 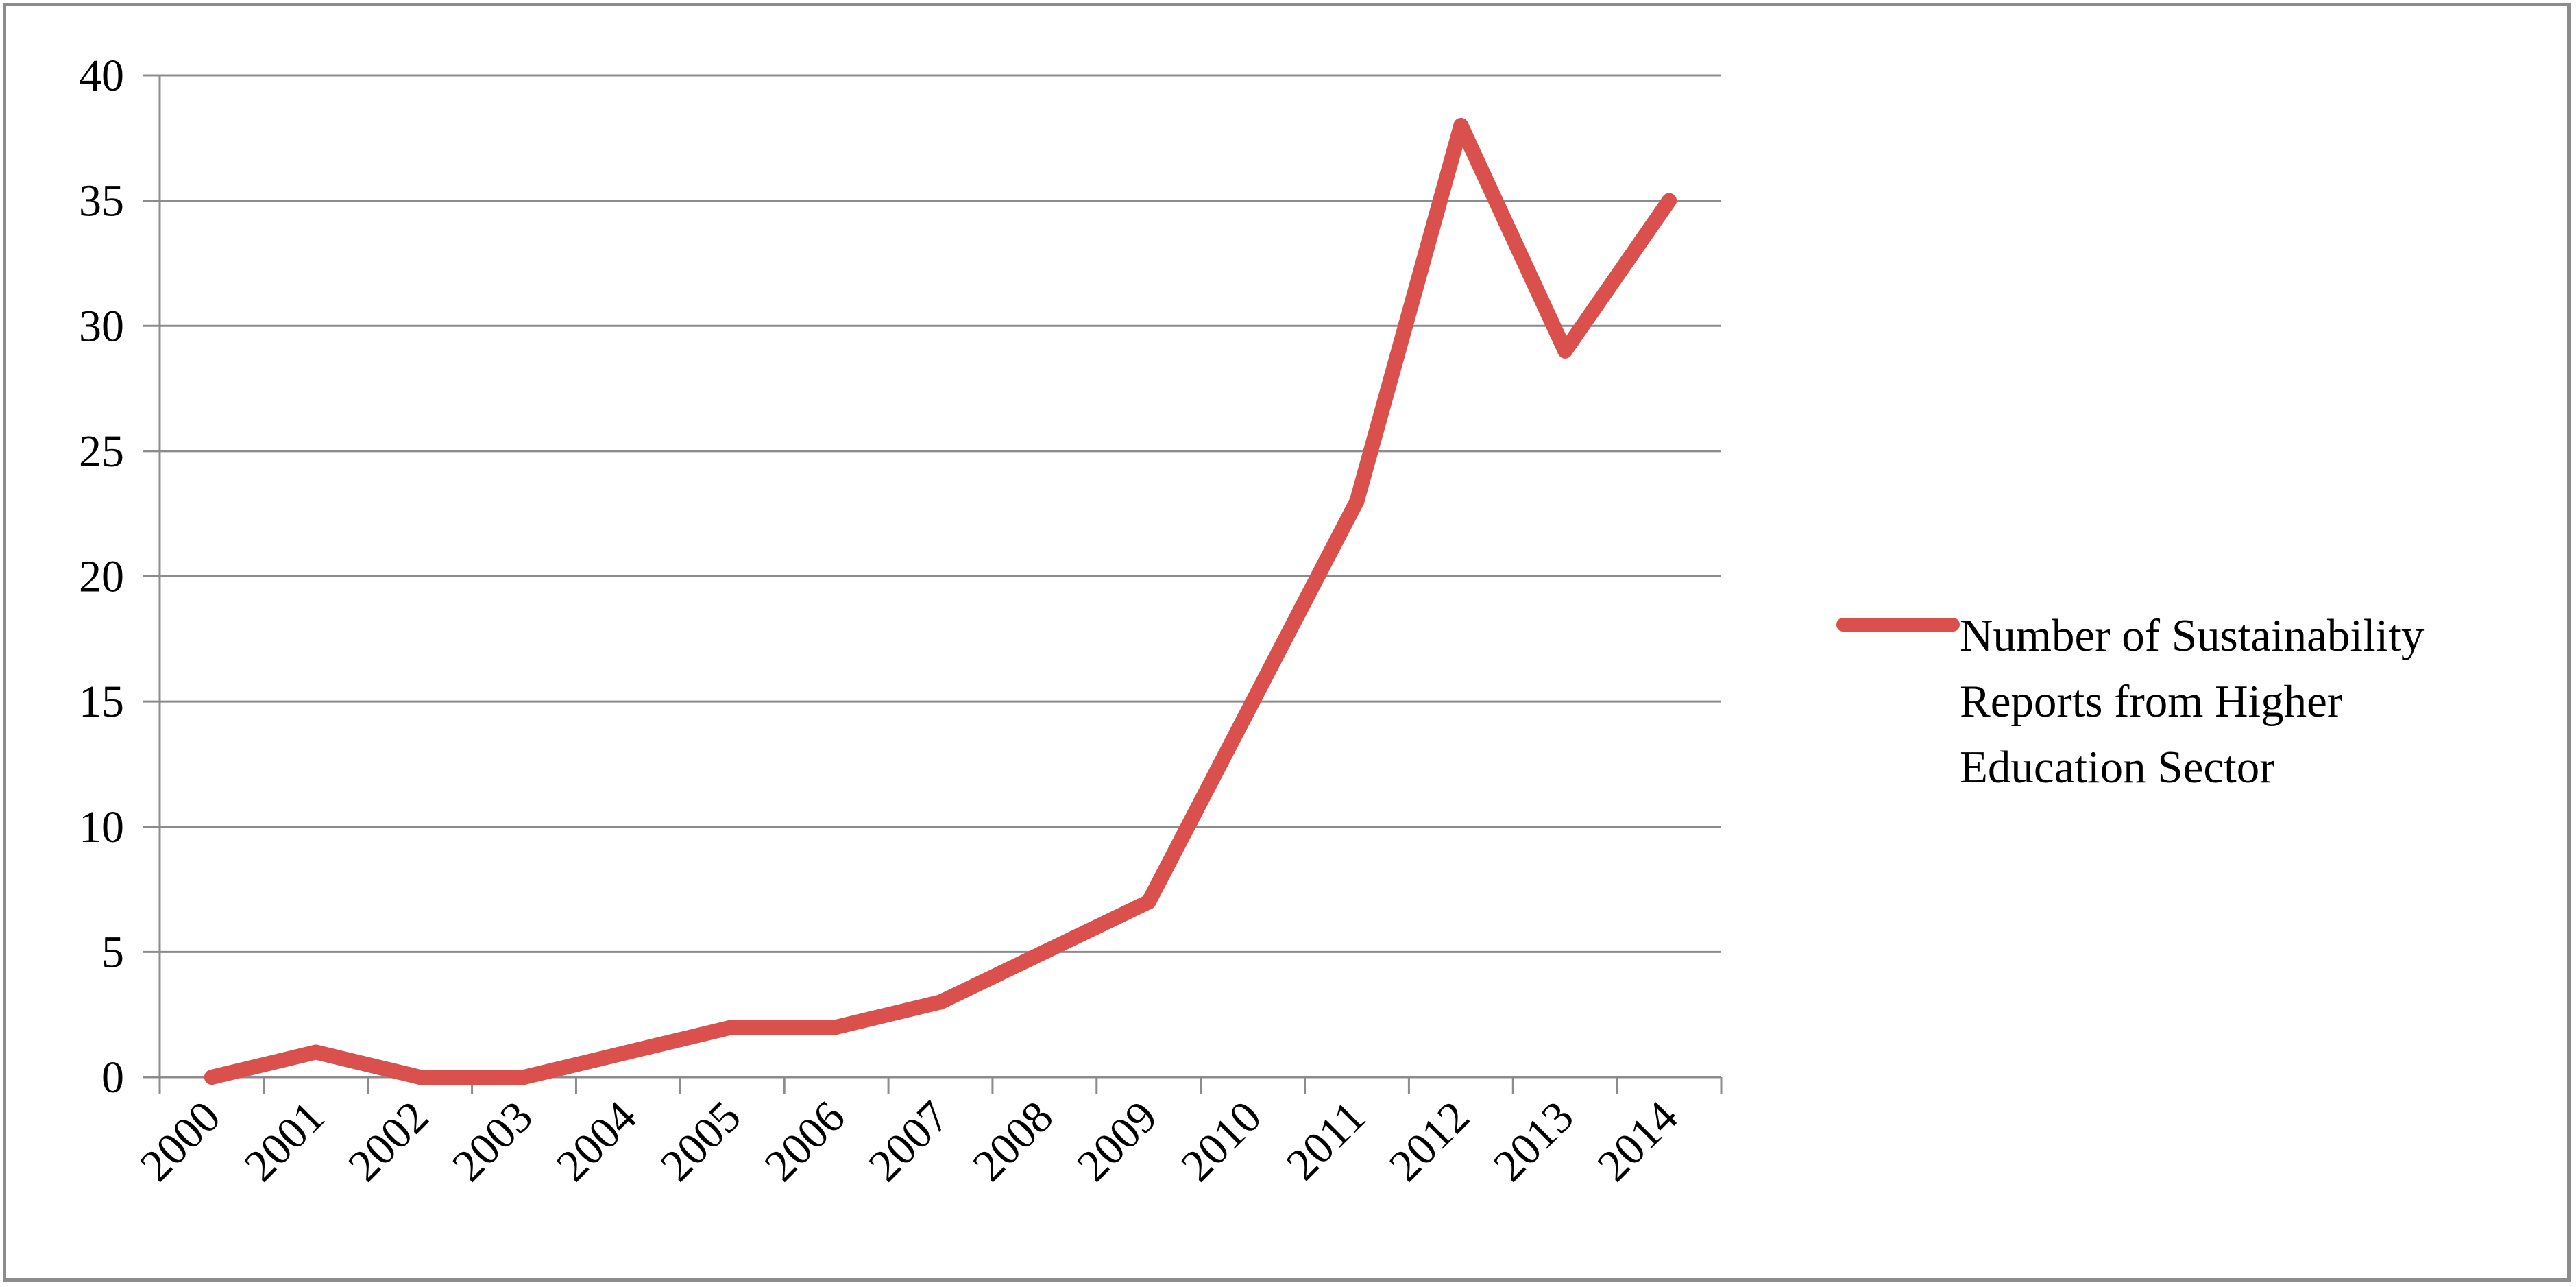 What do you see at coordinates (701, 1141) in the screenshot?
I see `x-tick-label: 2005` at bounding box center [701, 1141].